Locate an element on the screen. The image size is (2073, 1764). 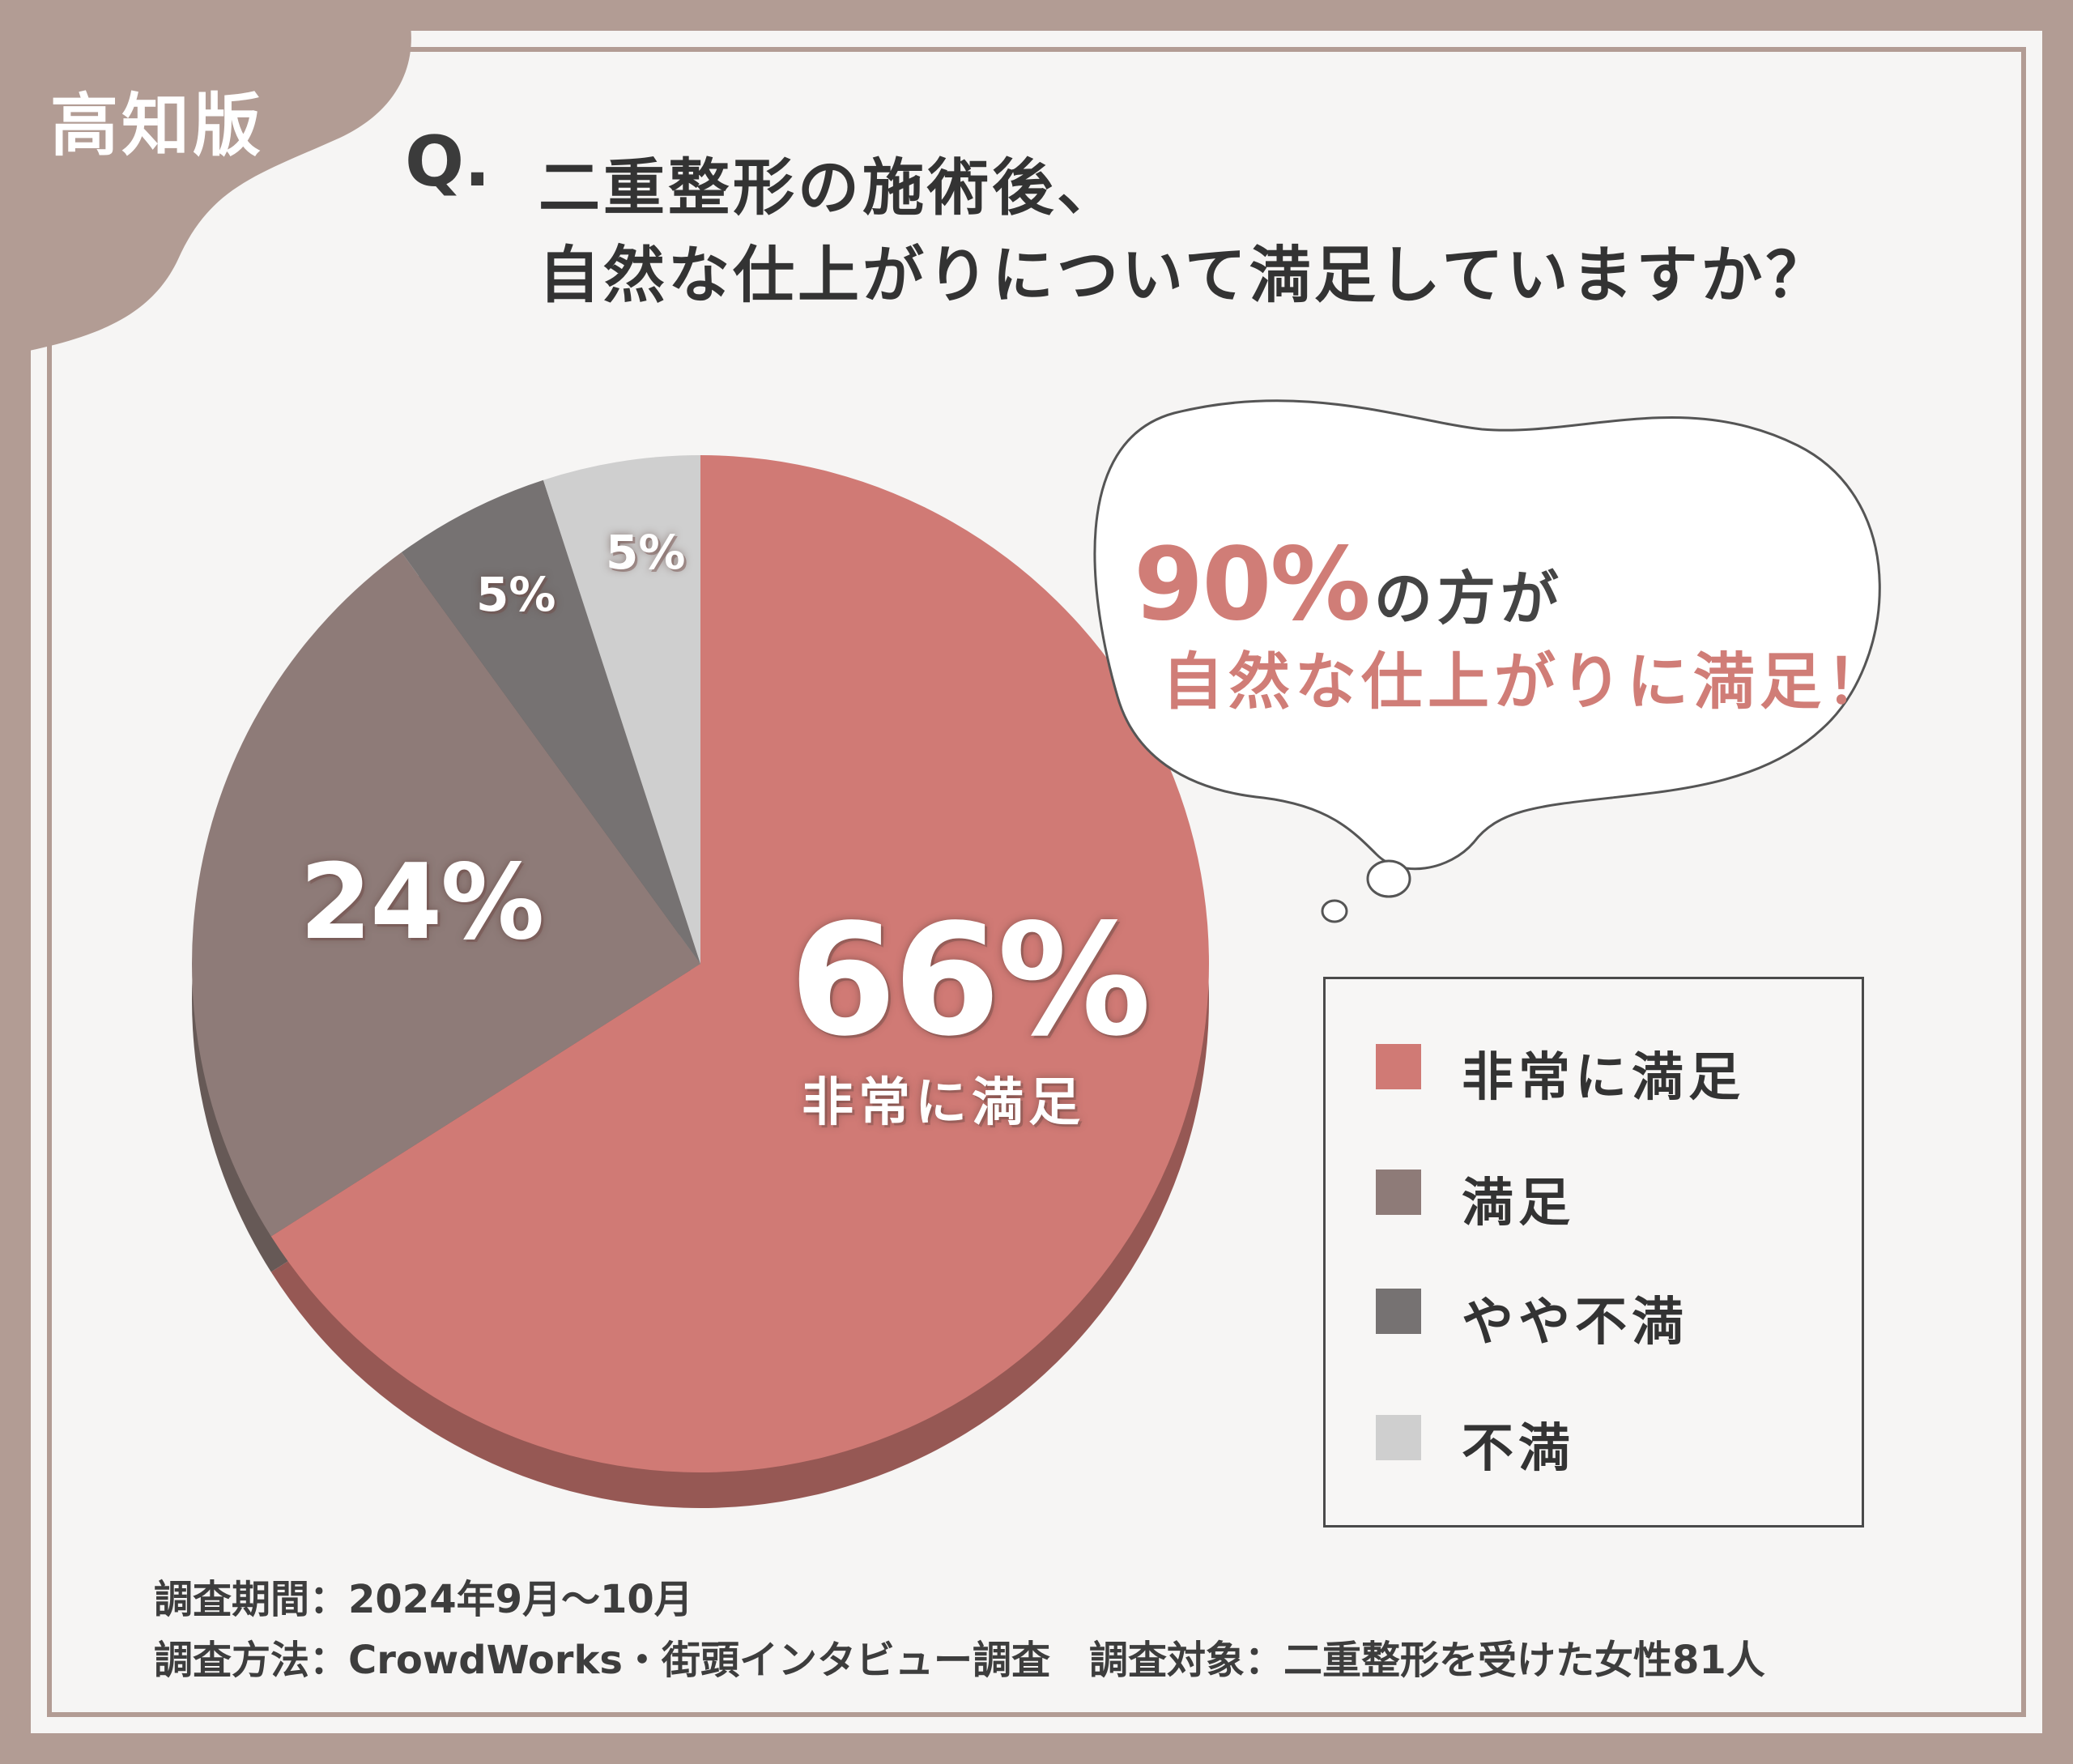
pie-slice-somewhat-dissatisfied is located at coordinates (550, 721).